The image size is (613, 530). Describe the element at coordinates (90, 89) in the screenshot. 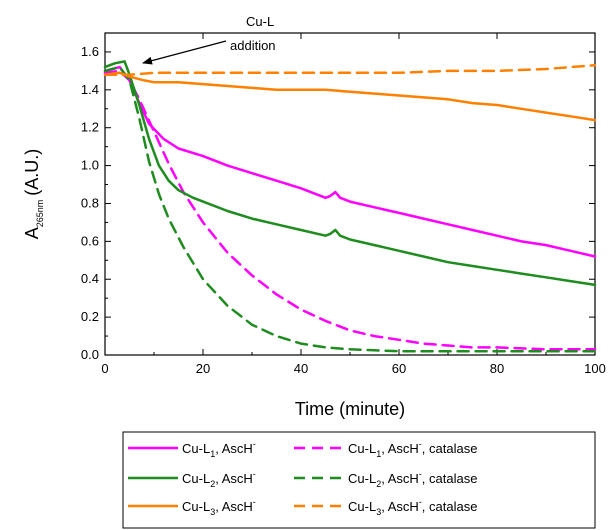

I see `y-tick-label: 1.4` at that location.